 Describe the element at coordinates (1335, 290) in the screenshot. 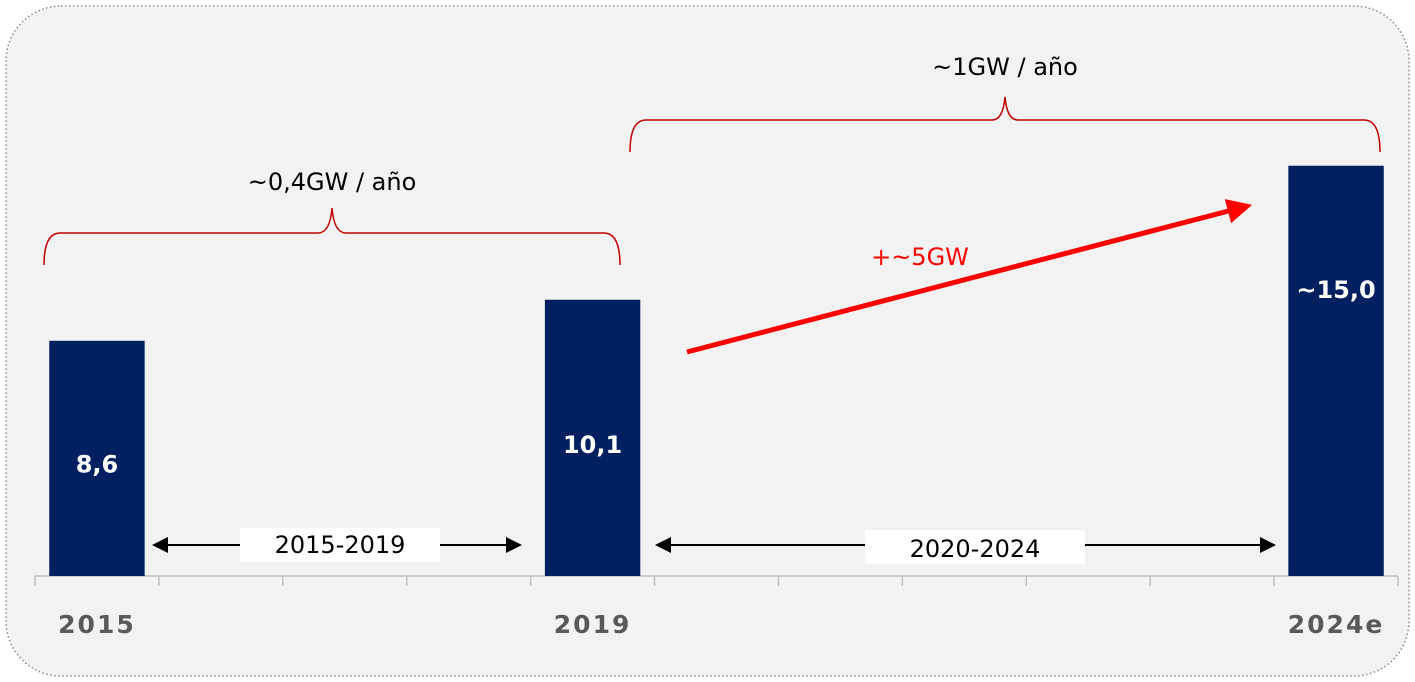

I see `value-label: ~15,0` at that location.